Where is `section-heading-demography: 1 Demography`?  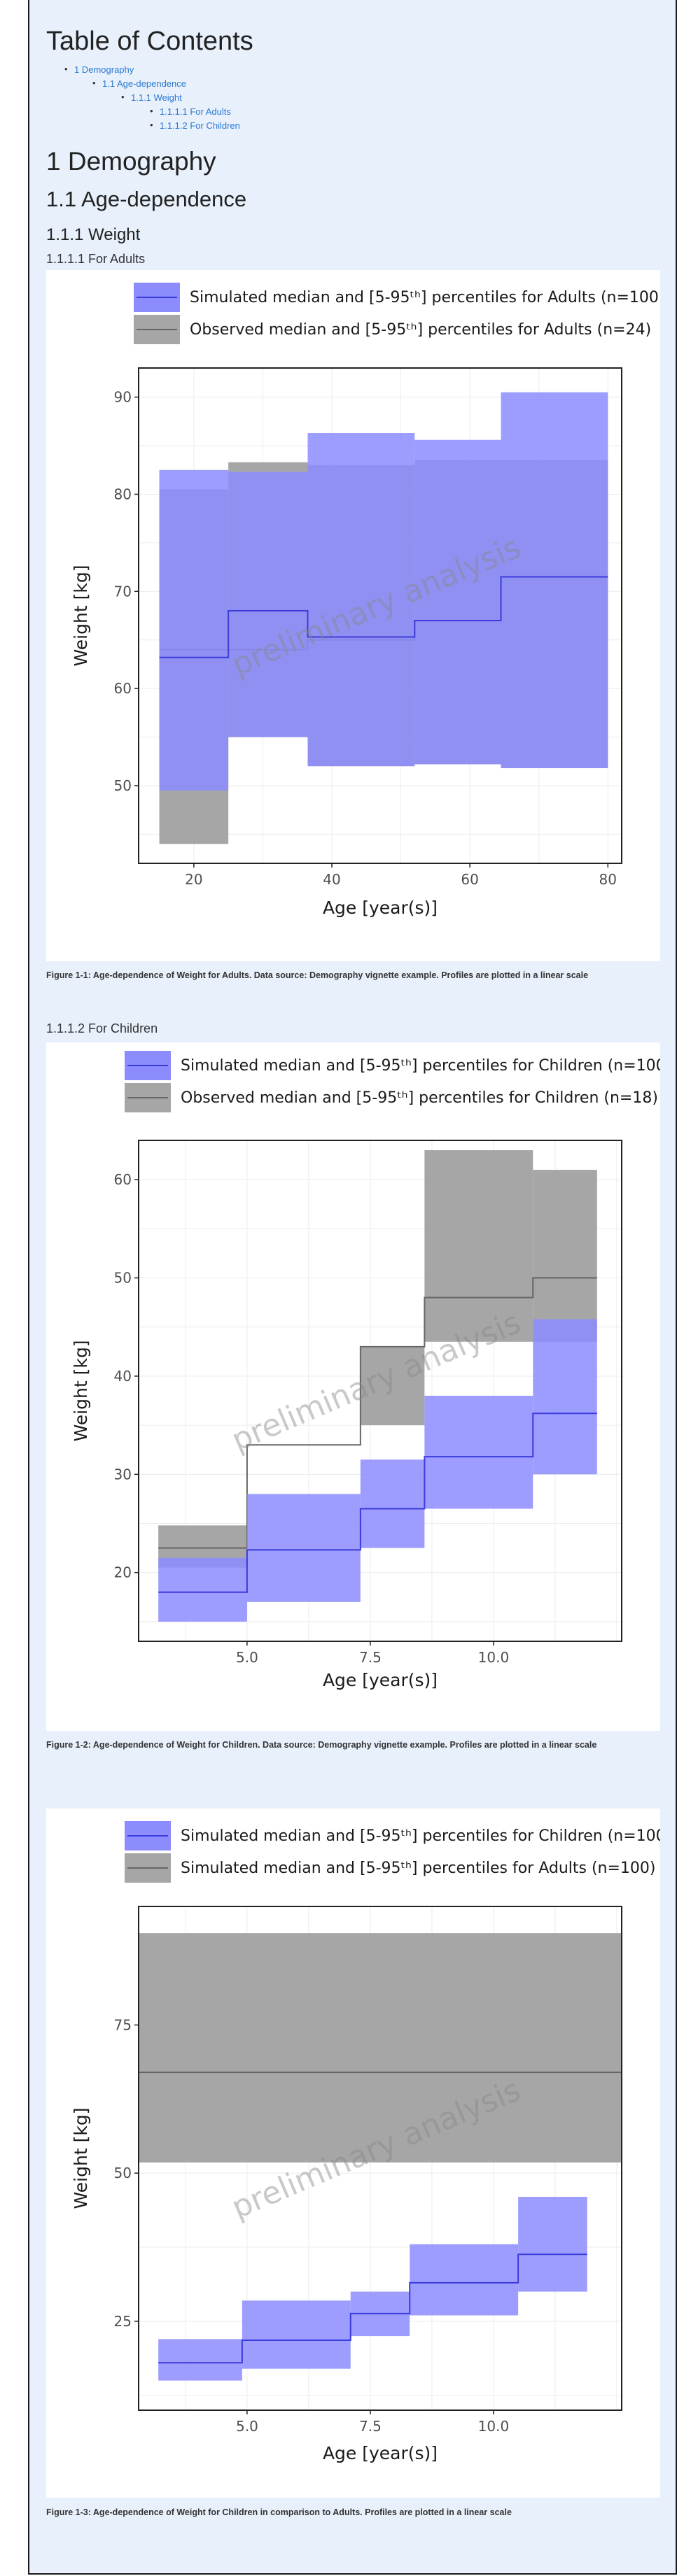 section-heading-demography: 1 Demography is located at coordinates (131, 161).